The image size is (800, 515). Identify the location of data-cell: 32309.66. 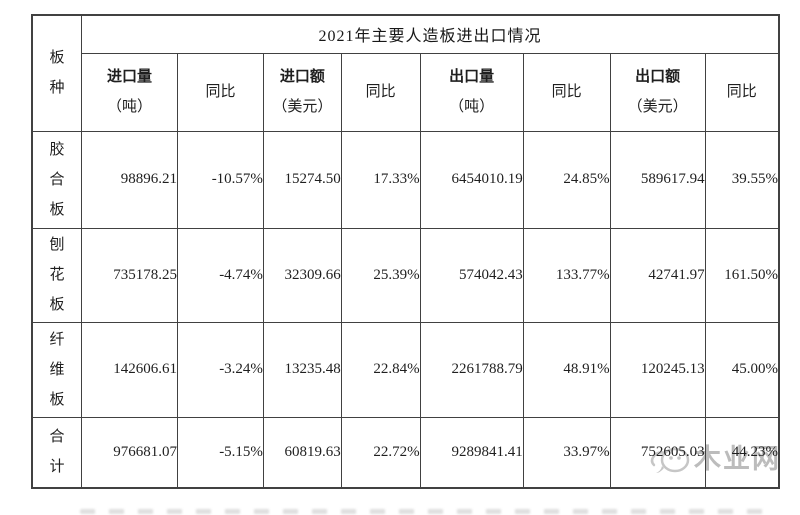
(302, 275).